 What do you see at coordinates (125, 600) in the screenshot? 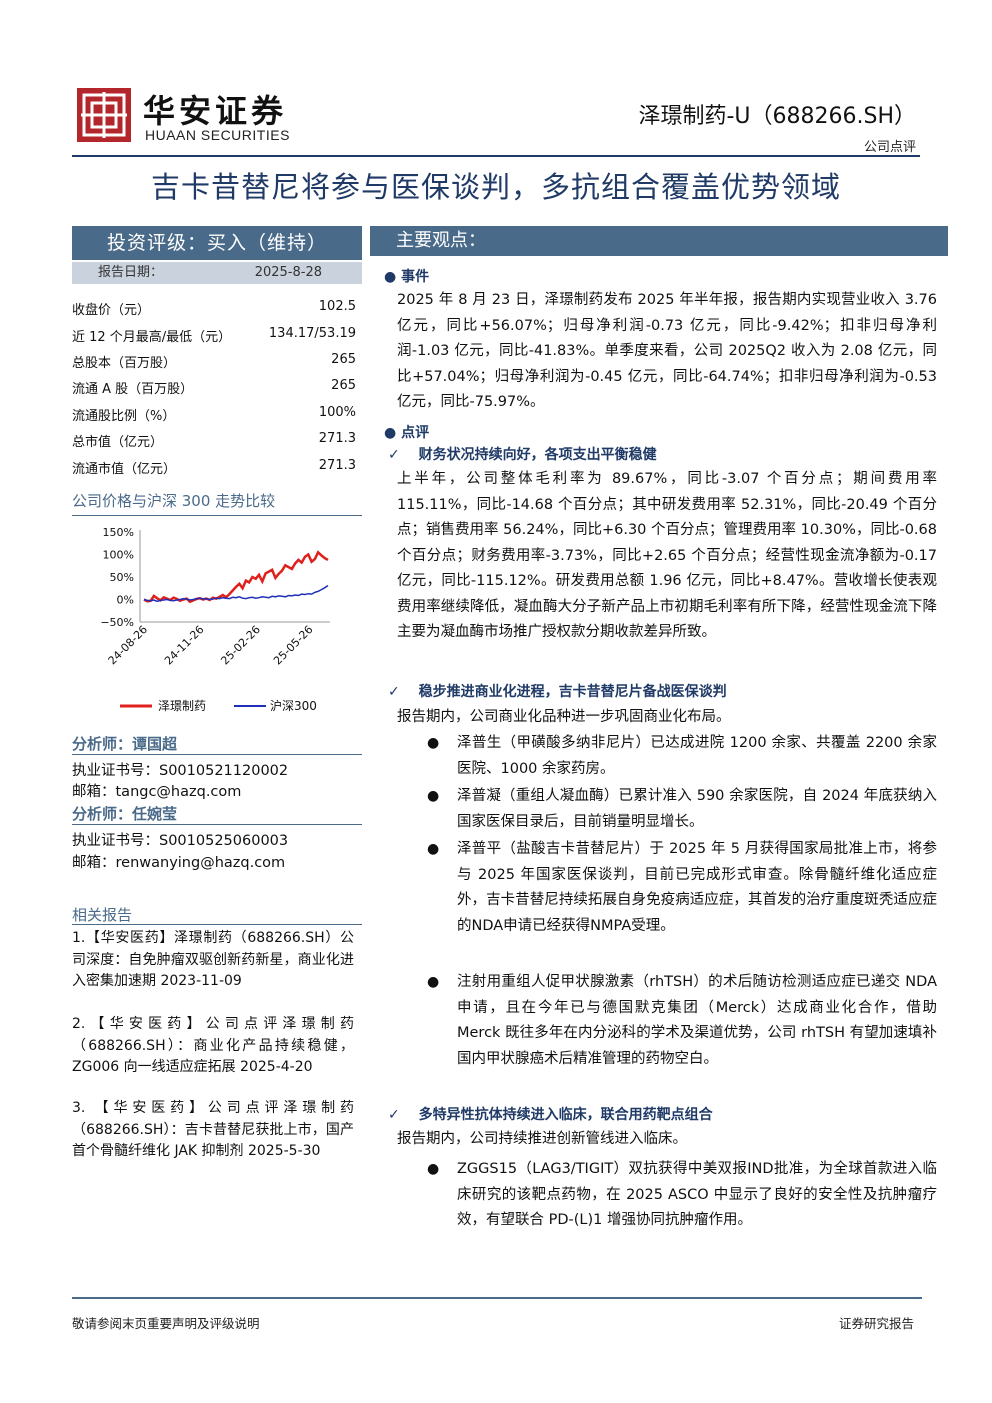
I see `y-tick-label: 0%` at bounding box center [125, 600].